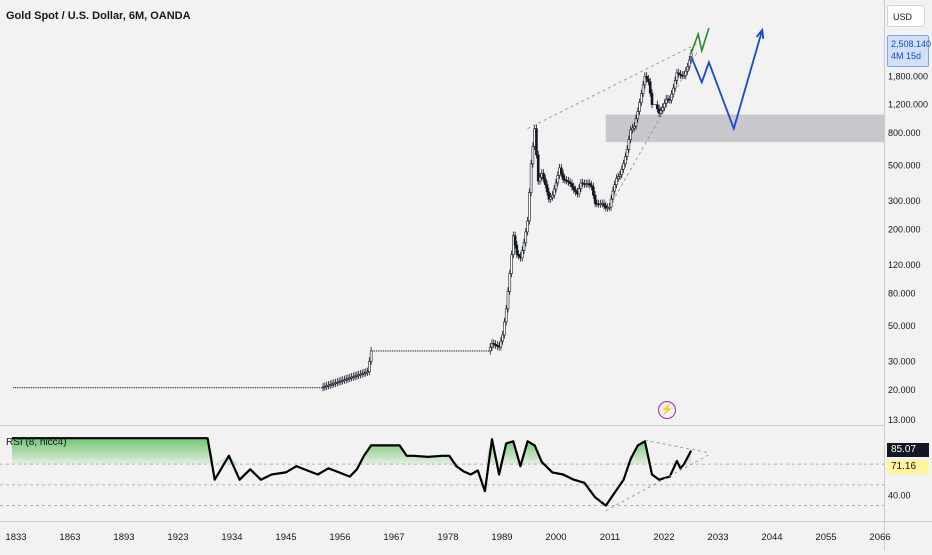 This screenshot has width=932, height=555. I want to click on time-axis-tick-label: 1863, so click(69, 537).